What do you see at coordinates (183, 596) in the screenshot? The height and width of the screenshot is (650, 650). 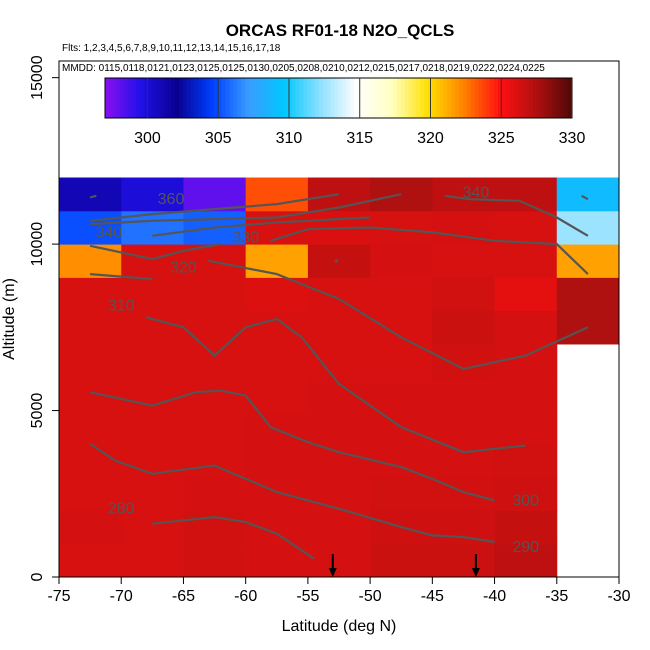 I see `x-tick-label: -65` at bounding box center [183, 596].